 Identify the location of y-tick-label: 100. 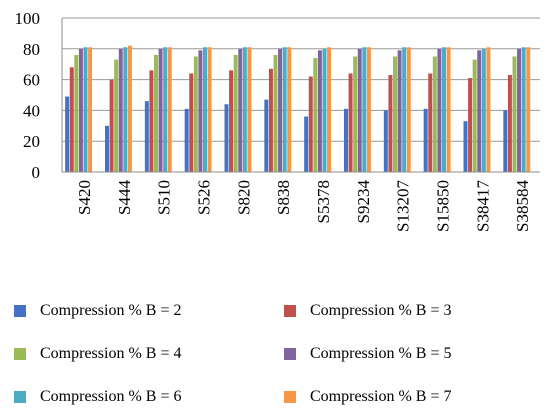
(28, 18).